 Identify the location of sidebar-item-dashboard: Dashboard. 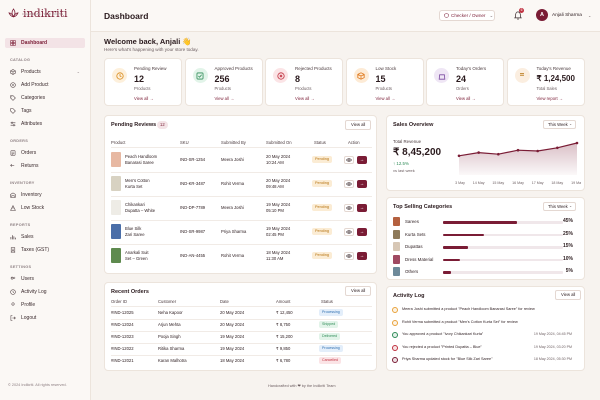
(45, 43).